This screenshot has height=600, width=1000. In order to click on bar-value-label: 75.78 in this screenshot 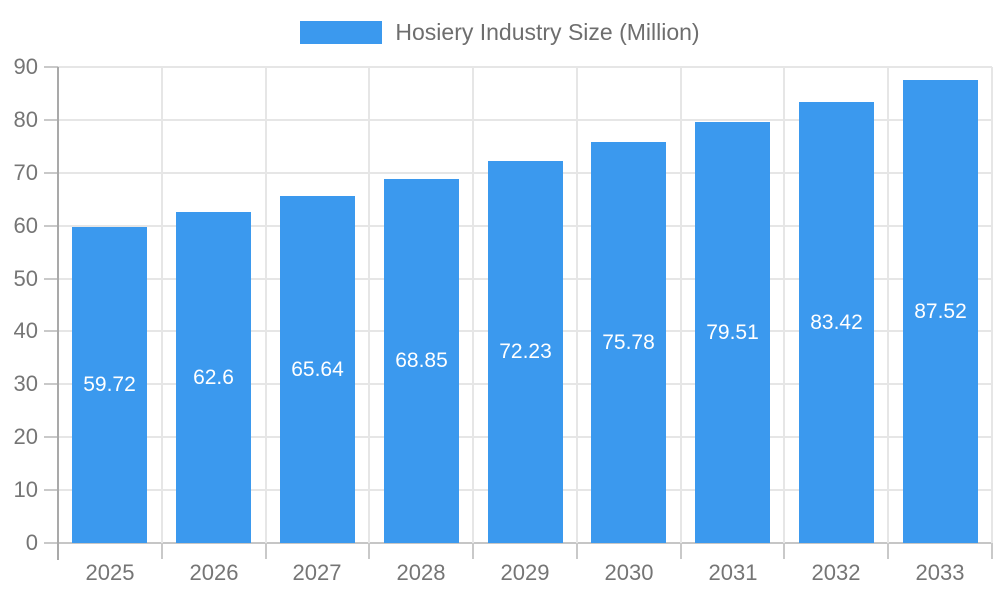, I will do `click(628, 342)`.